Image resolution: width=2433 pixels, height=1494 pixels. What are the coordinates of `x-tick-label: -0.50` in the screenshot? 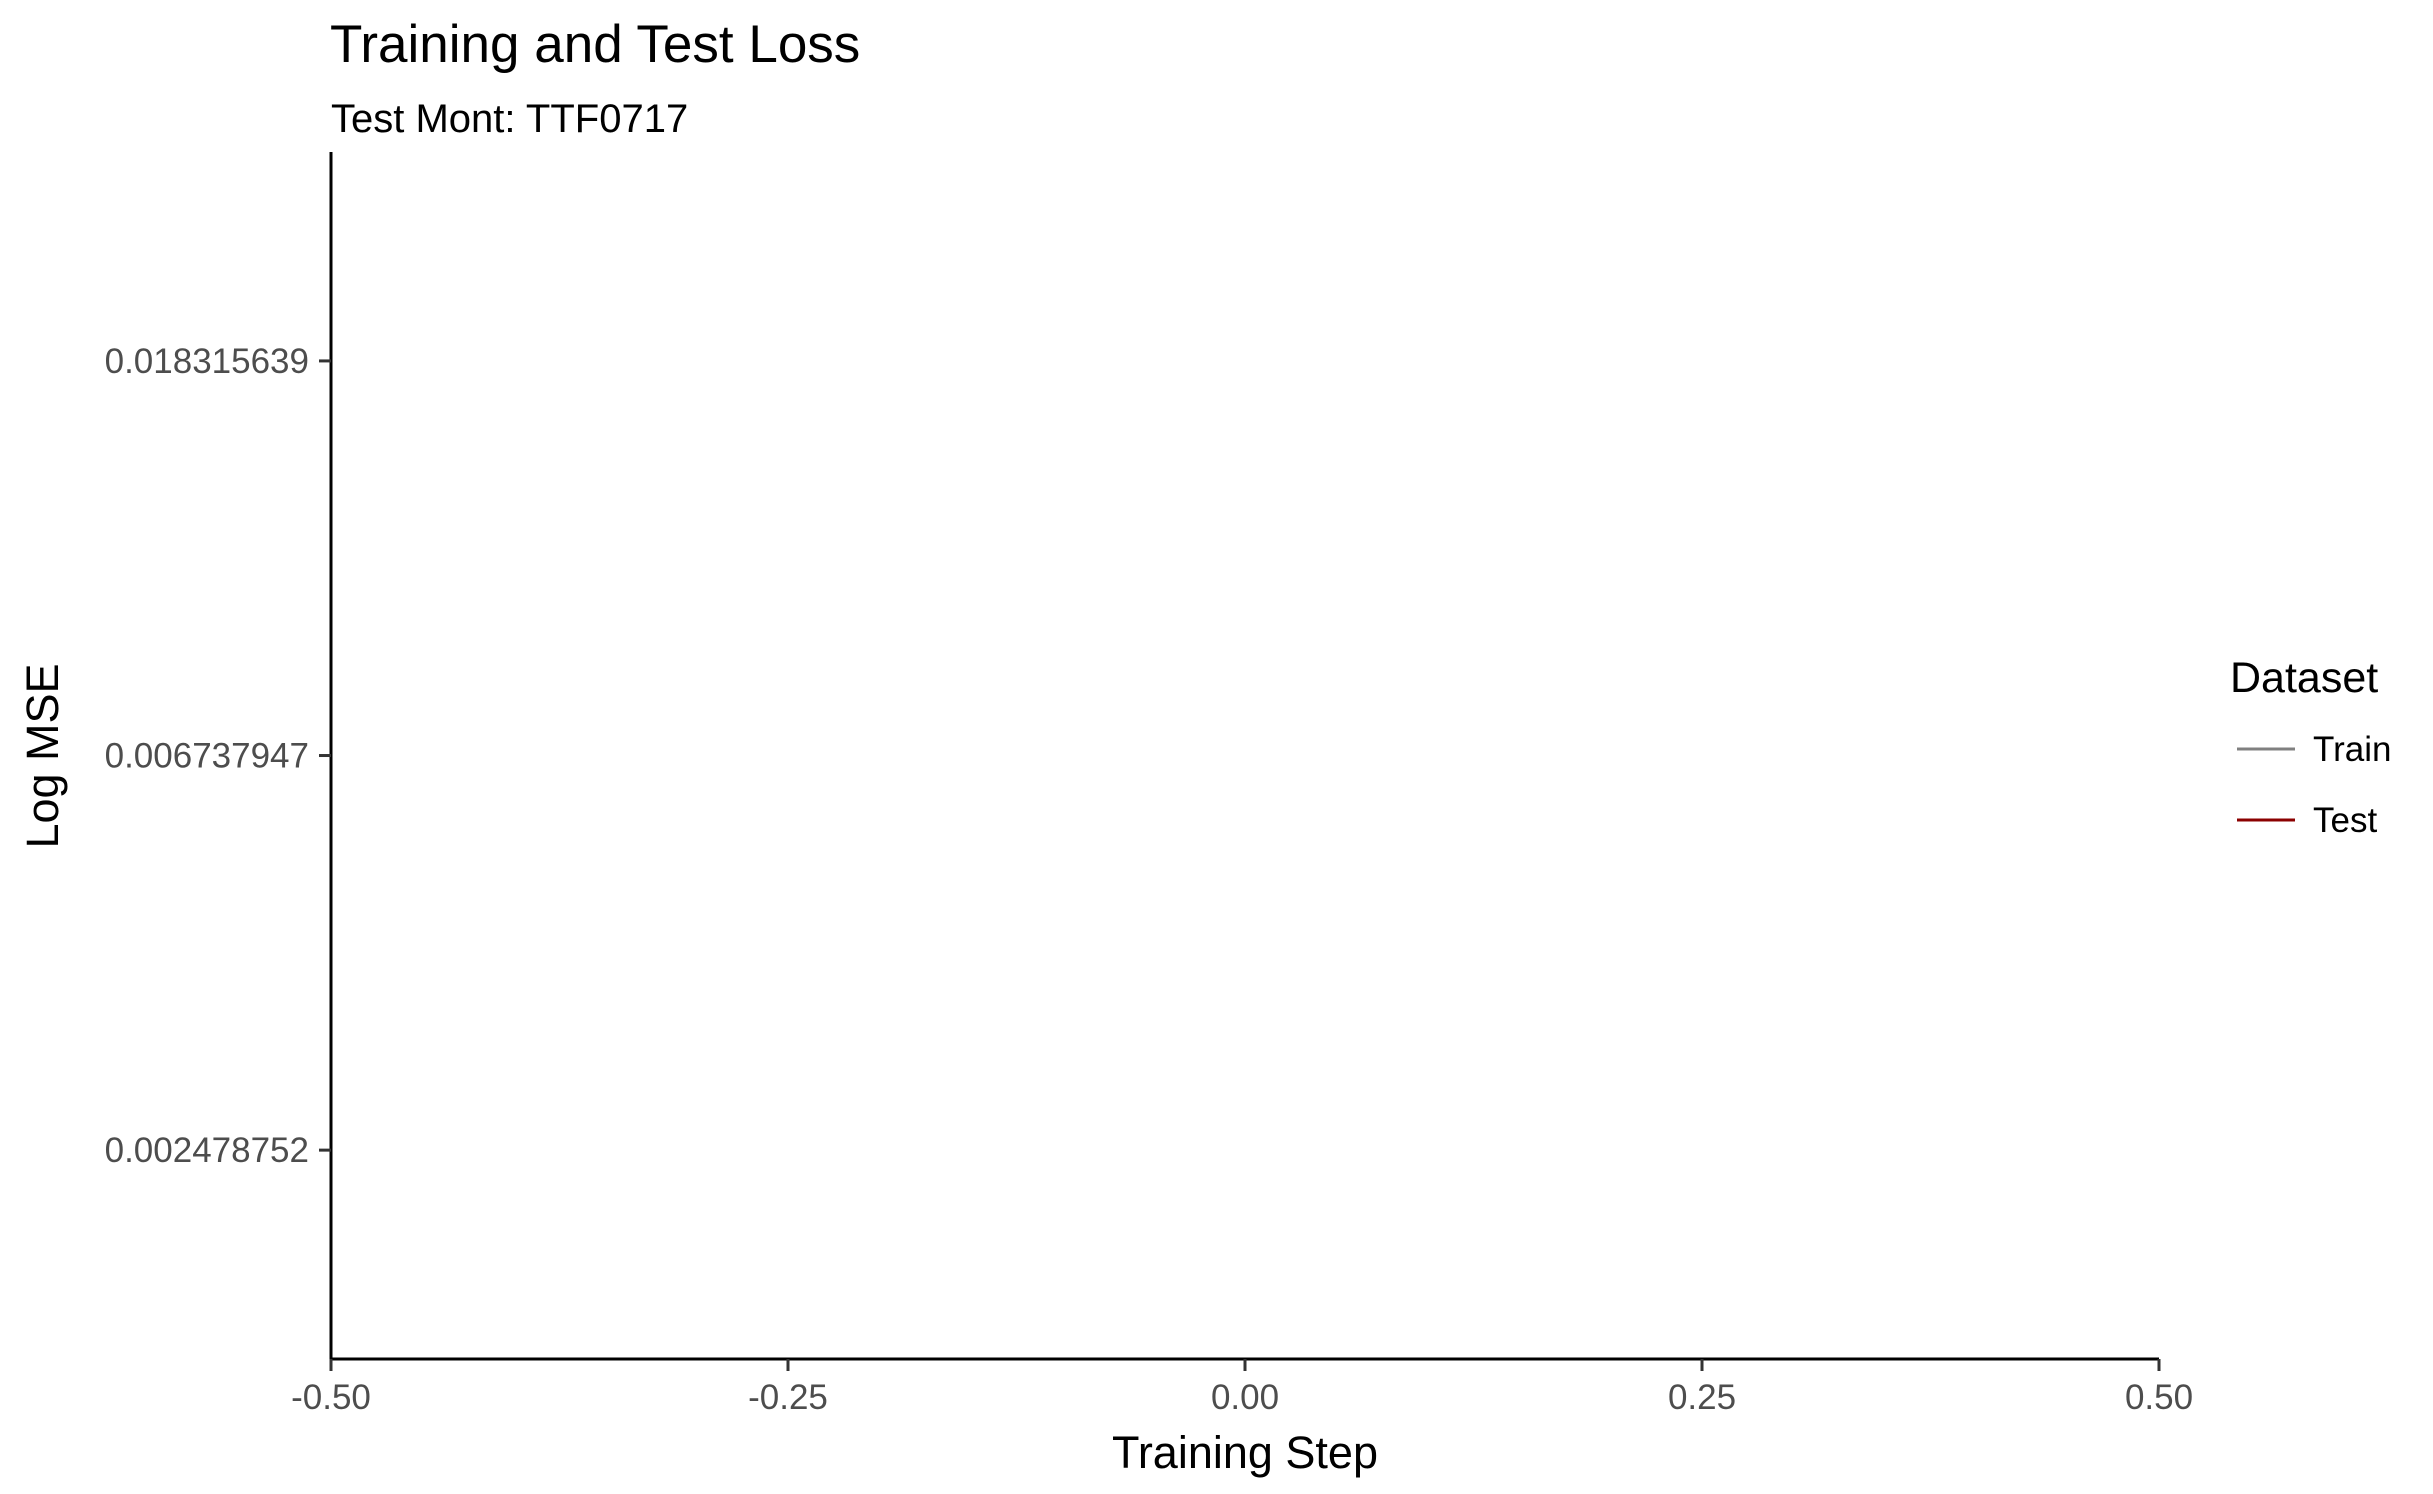 It's located at (331, 1397).